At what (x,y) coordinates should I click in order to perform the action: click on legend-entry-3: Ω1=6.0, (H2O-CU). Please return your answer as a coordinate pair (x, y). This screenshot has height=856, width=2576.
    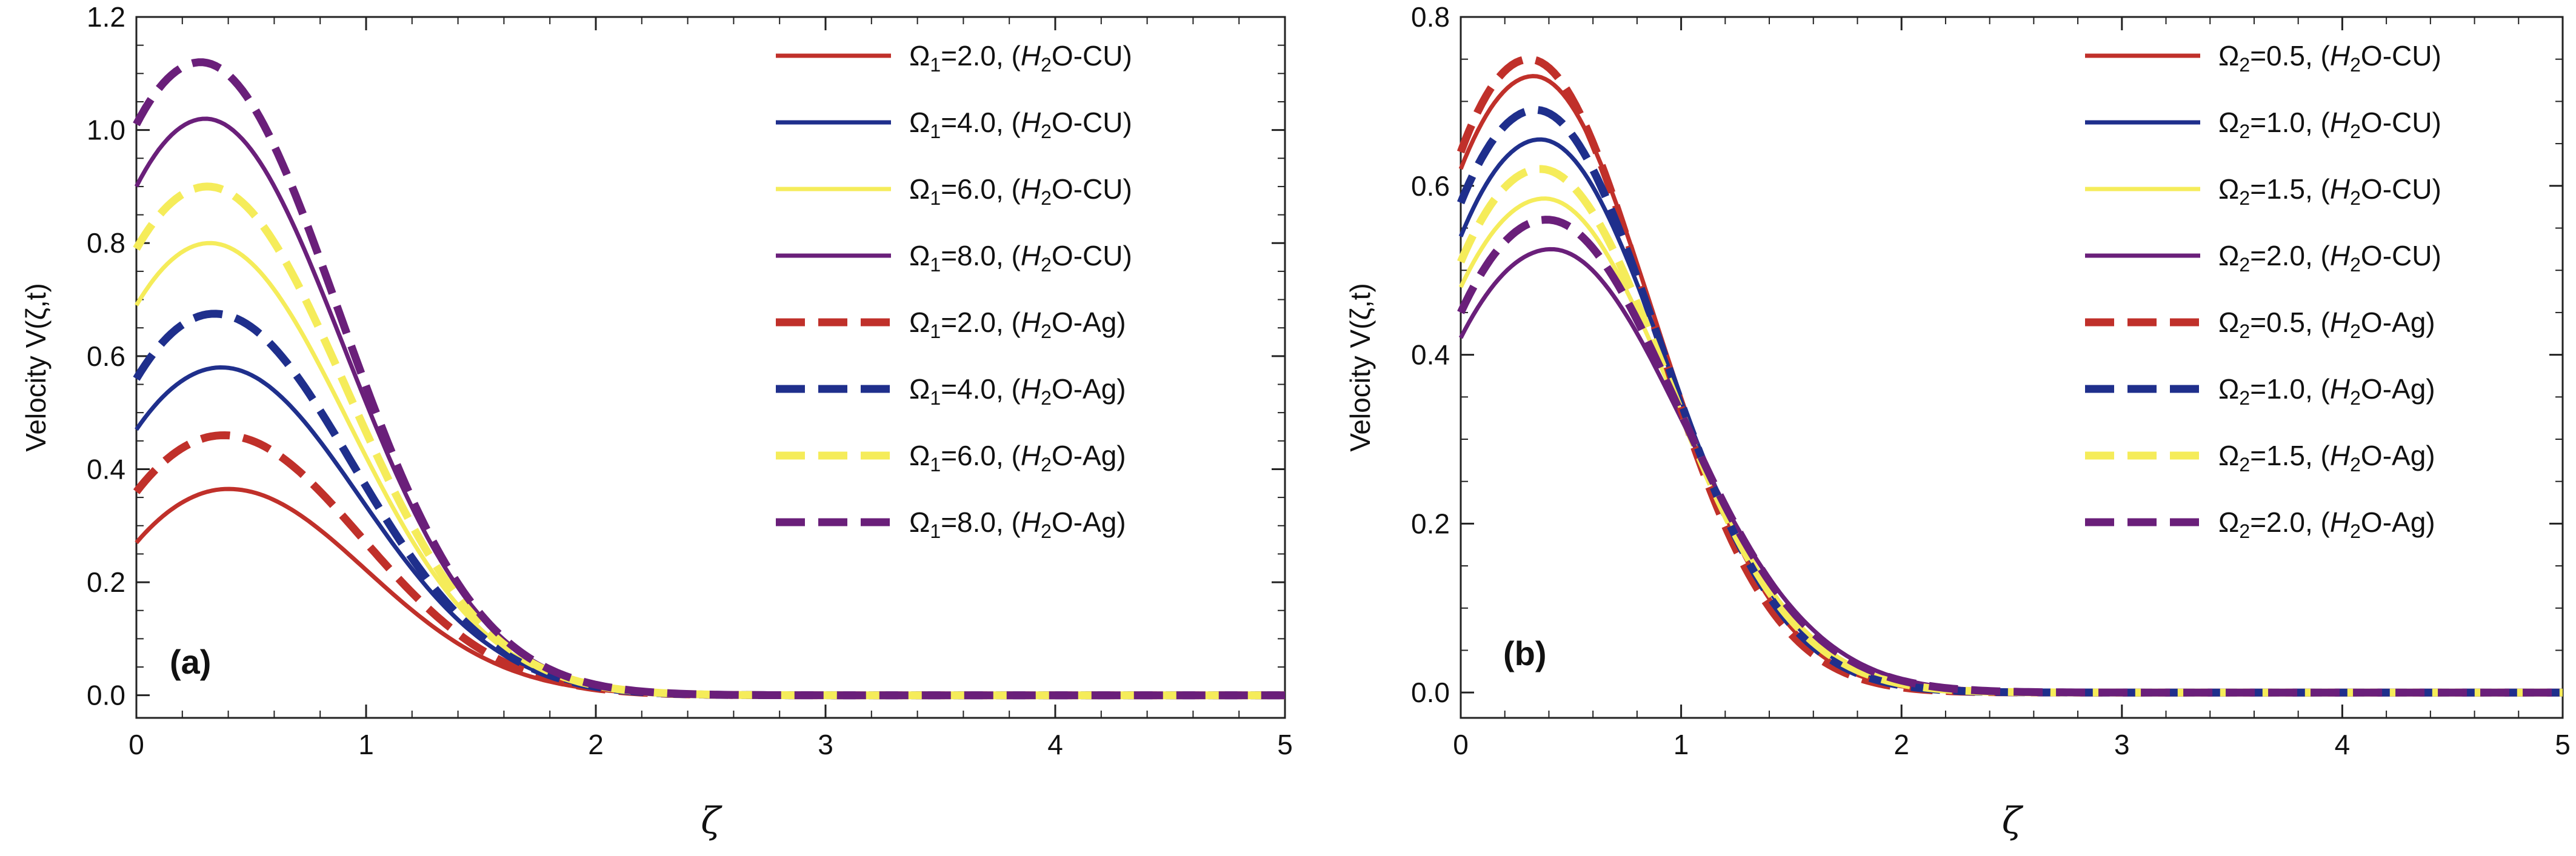
    Looking at the image, I should click on (1020, 191).